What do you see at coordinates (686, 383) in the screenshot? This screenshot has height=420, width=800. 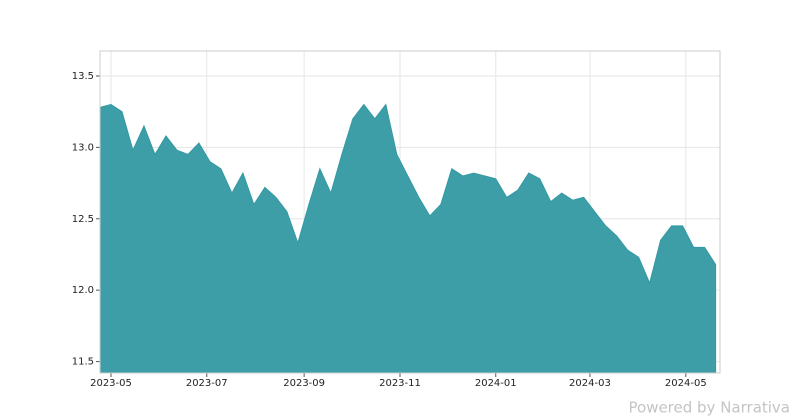 I see `x-tick-label: 2024-05` at bounding box center [686, 383].